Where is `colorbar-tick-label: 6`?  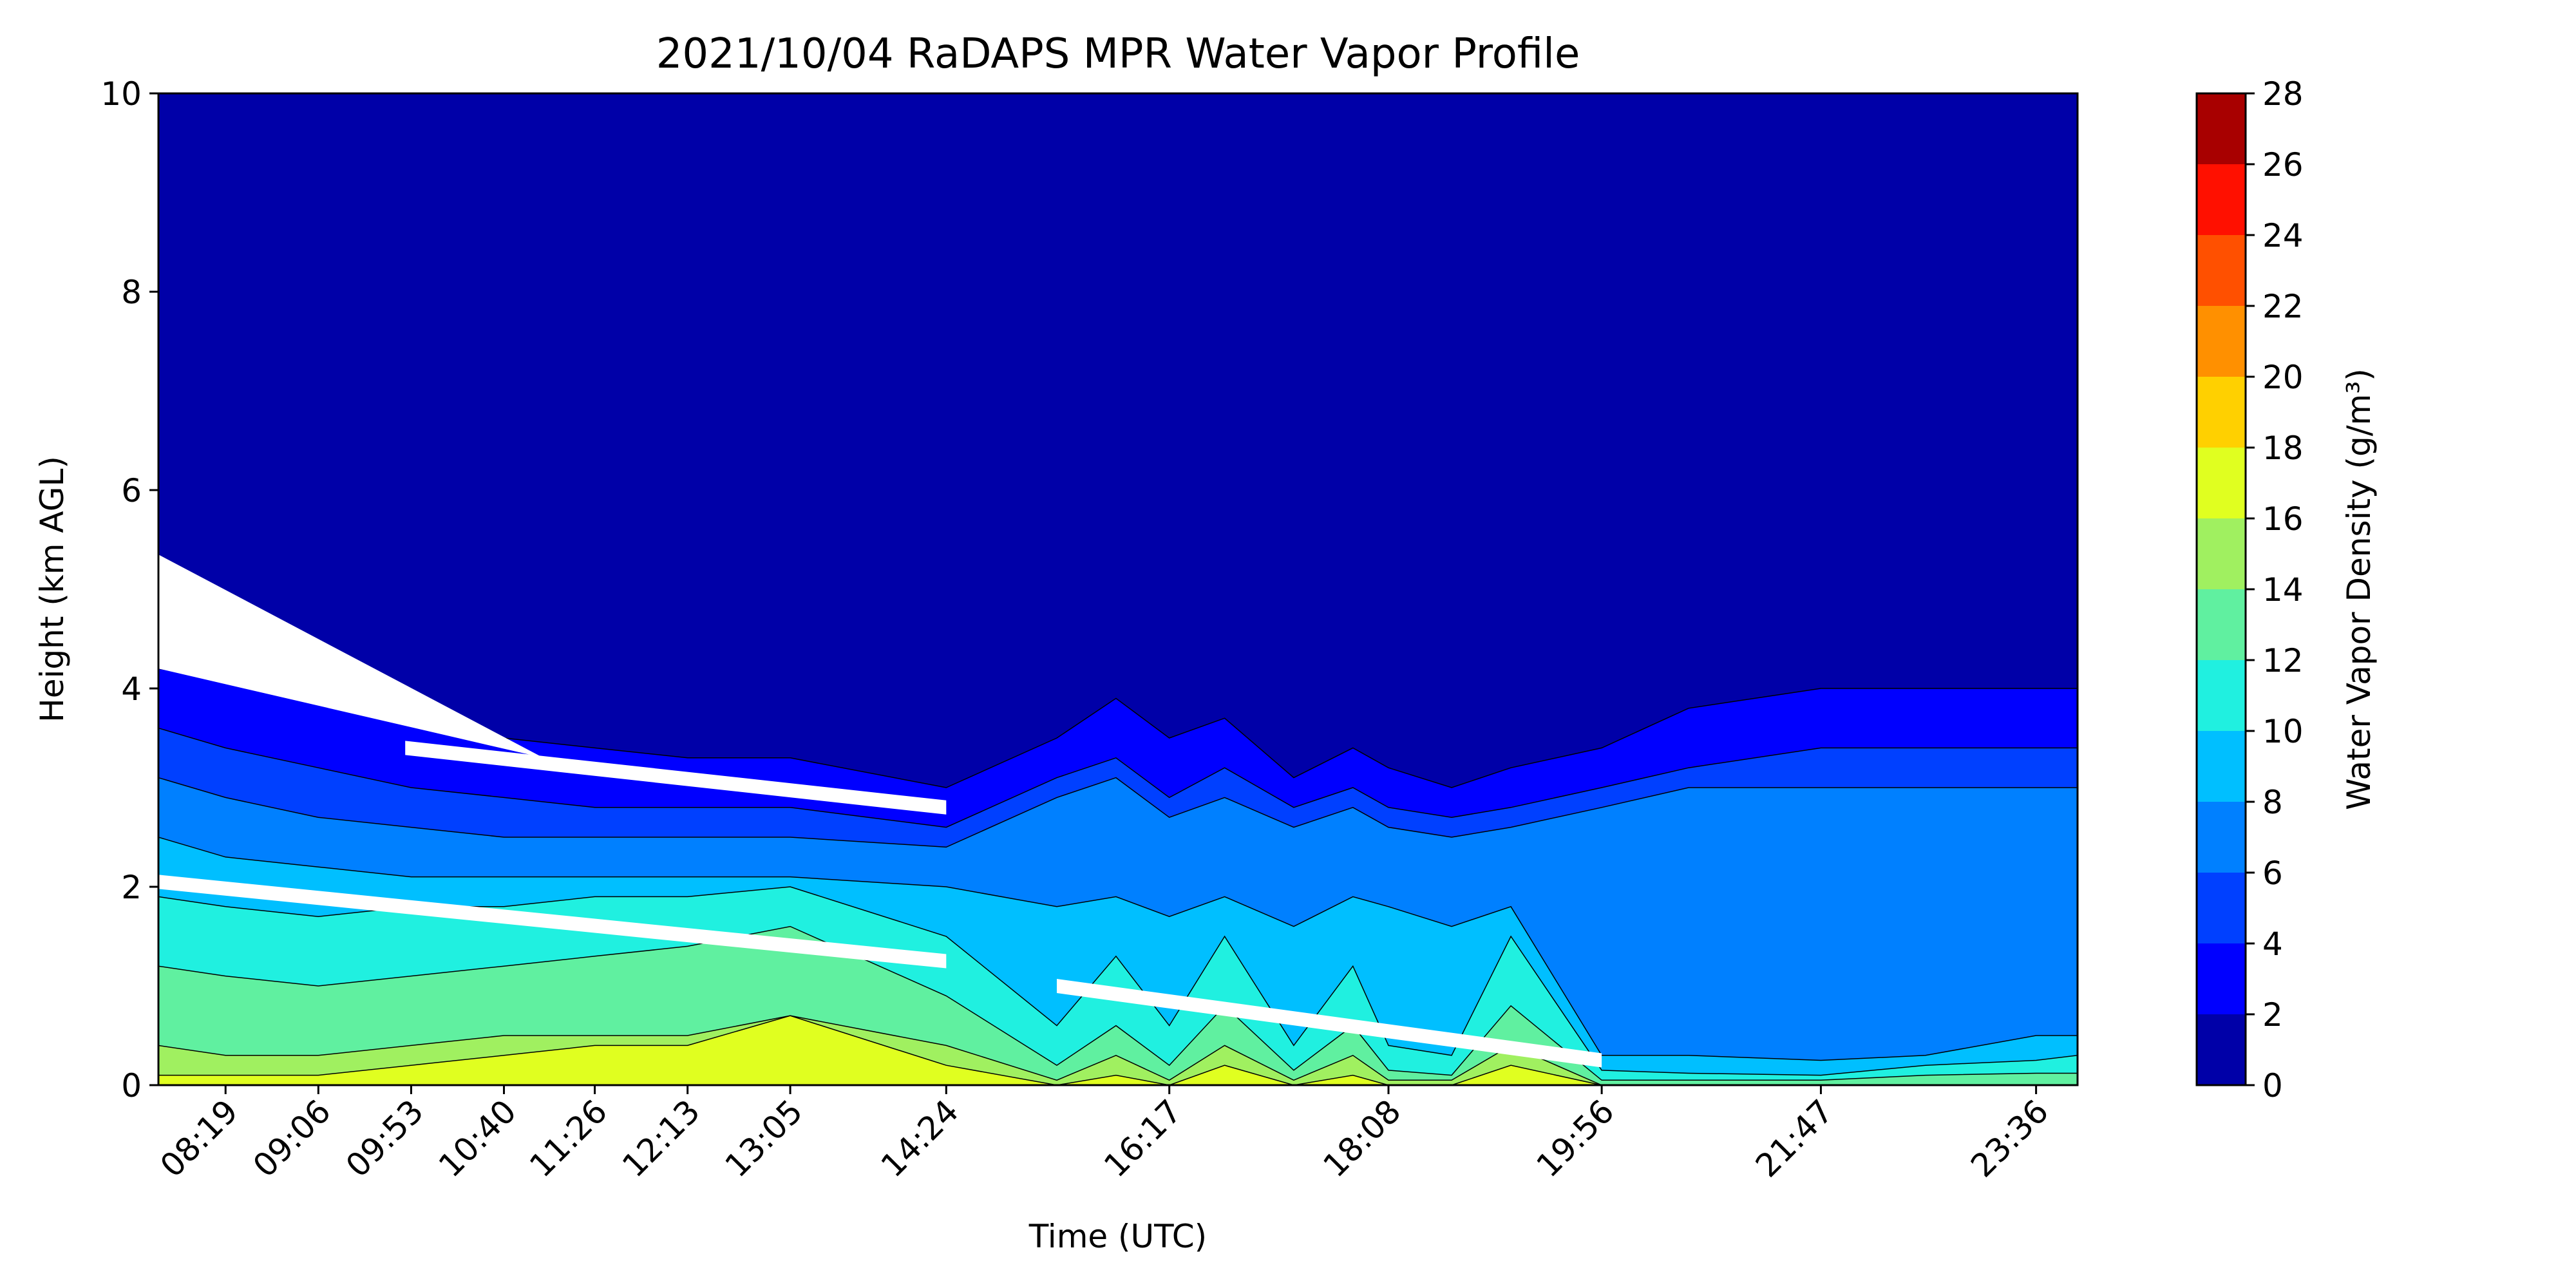 colorbar-tick-label: 6 is located at coordinates (2272, 874).